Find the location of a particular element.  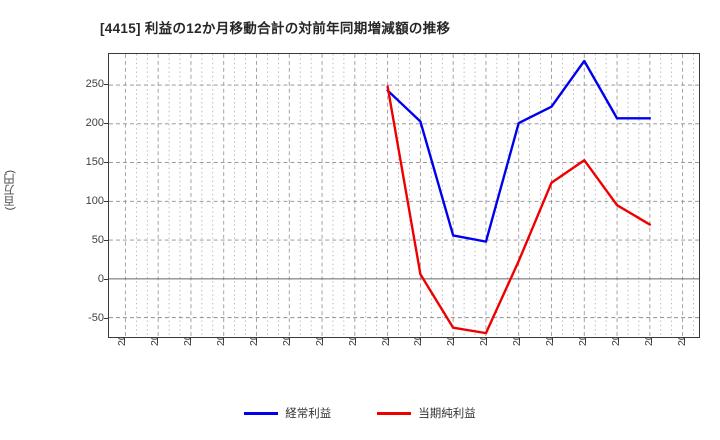

y-axis-tick-label: 50 is located at coordinates (97, 240).